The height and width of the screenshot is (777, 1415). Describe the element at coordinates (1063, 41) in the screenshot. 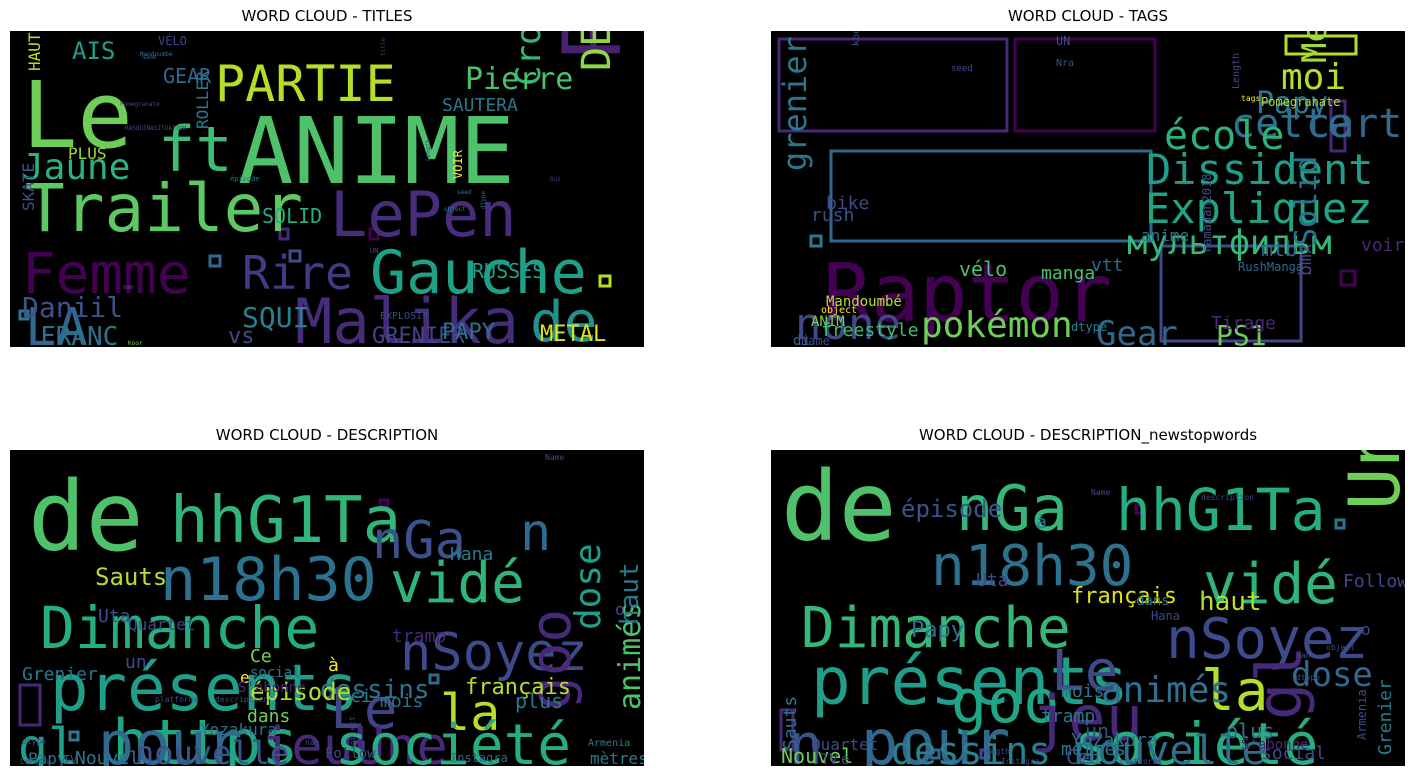

I see `word-un: UN` at that location.